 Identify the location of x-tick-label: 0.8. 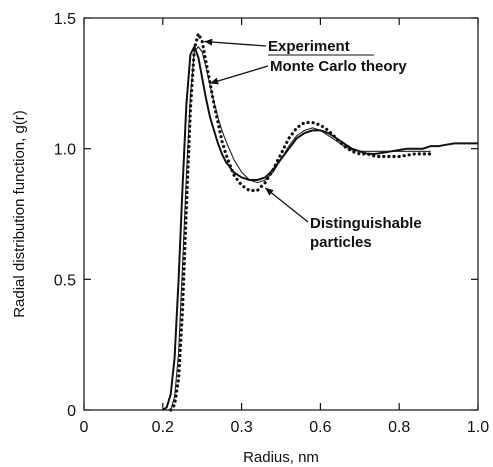
(399, 427).